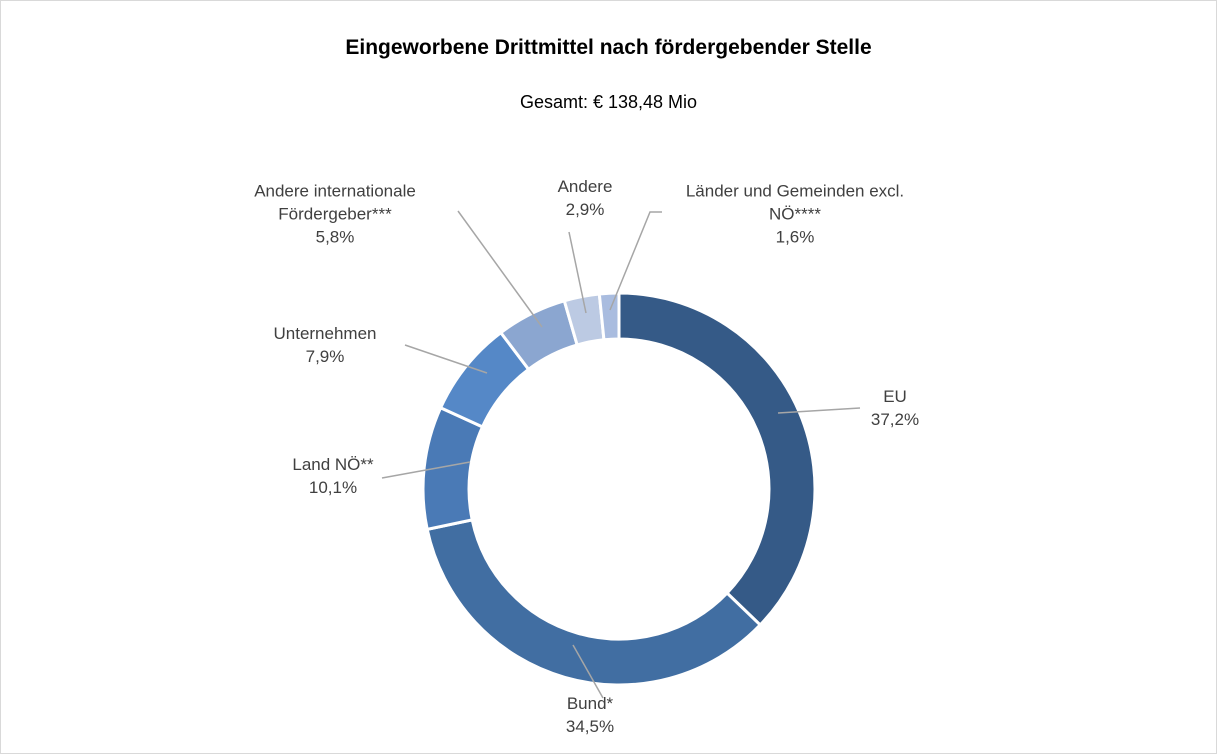  I want to click on category-label: Unternehmen, so click(325, 333).